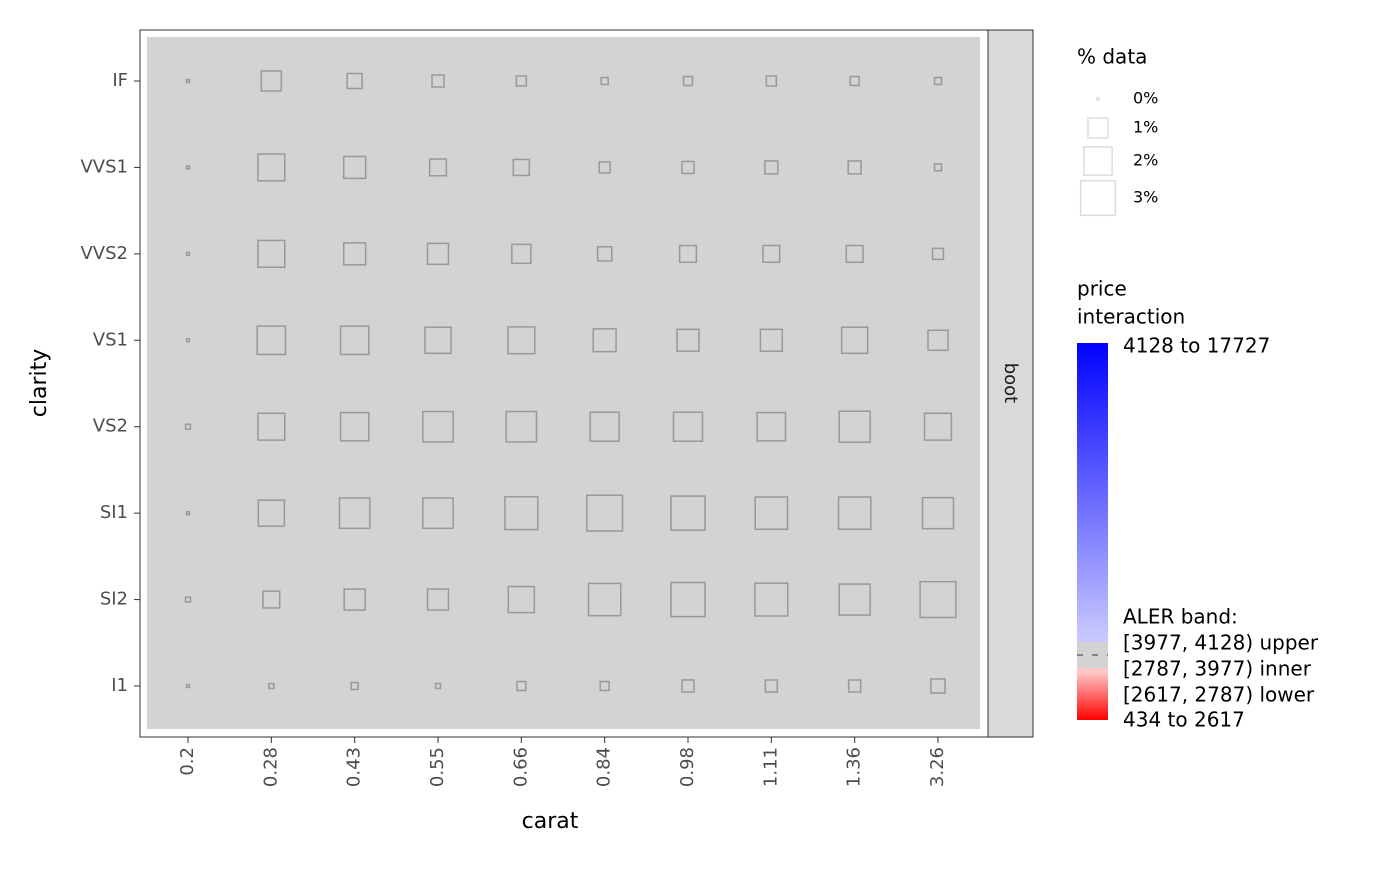  I want to click on x-tick-label: 1.11, so click(770, 767).